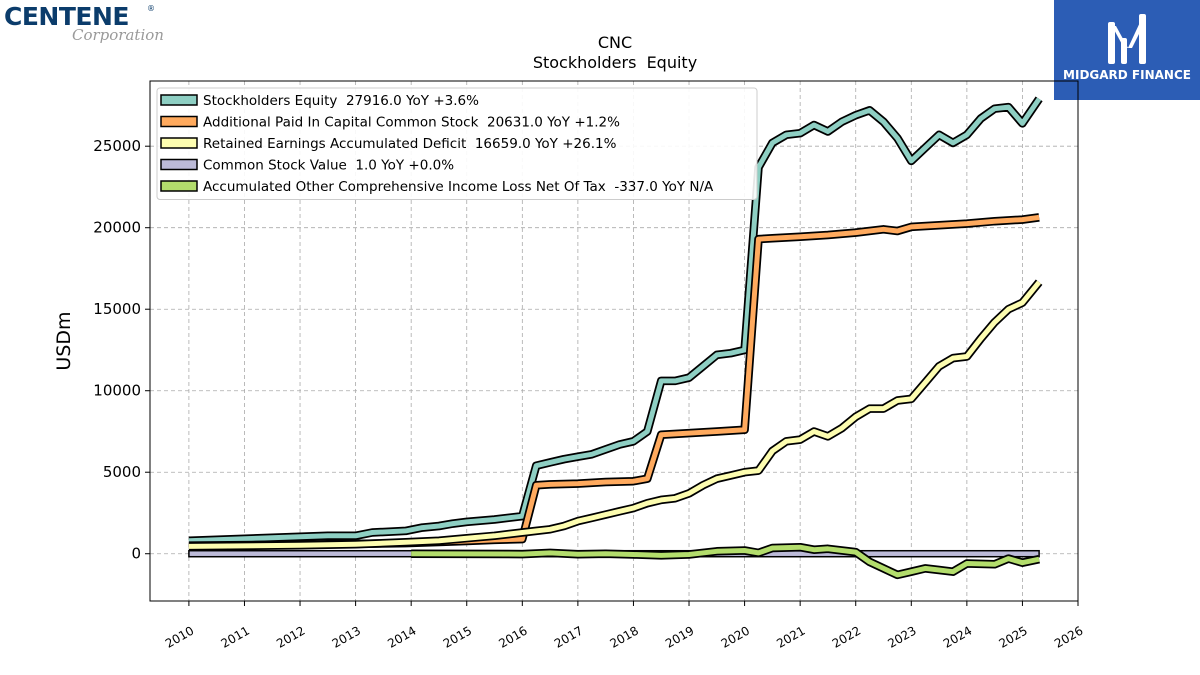 The height and width of the screenshot is (675, 1200). Describe the element at coordinates (136, 554) in the screenshot. I see `y-tick-label: 0` at that location.